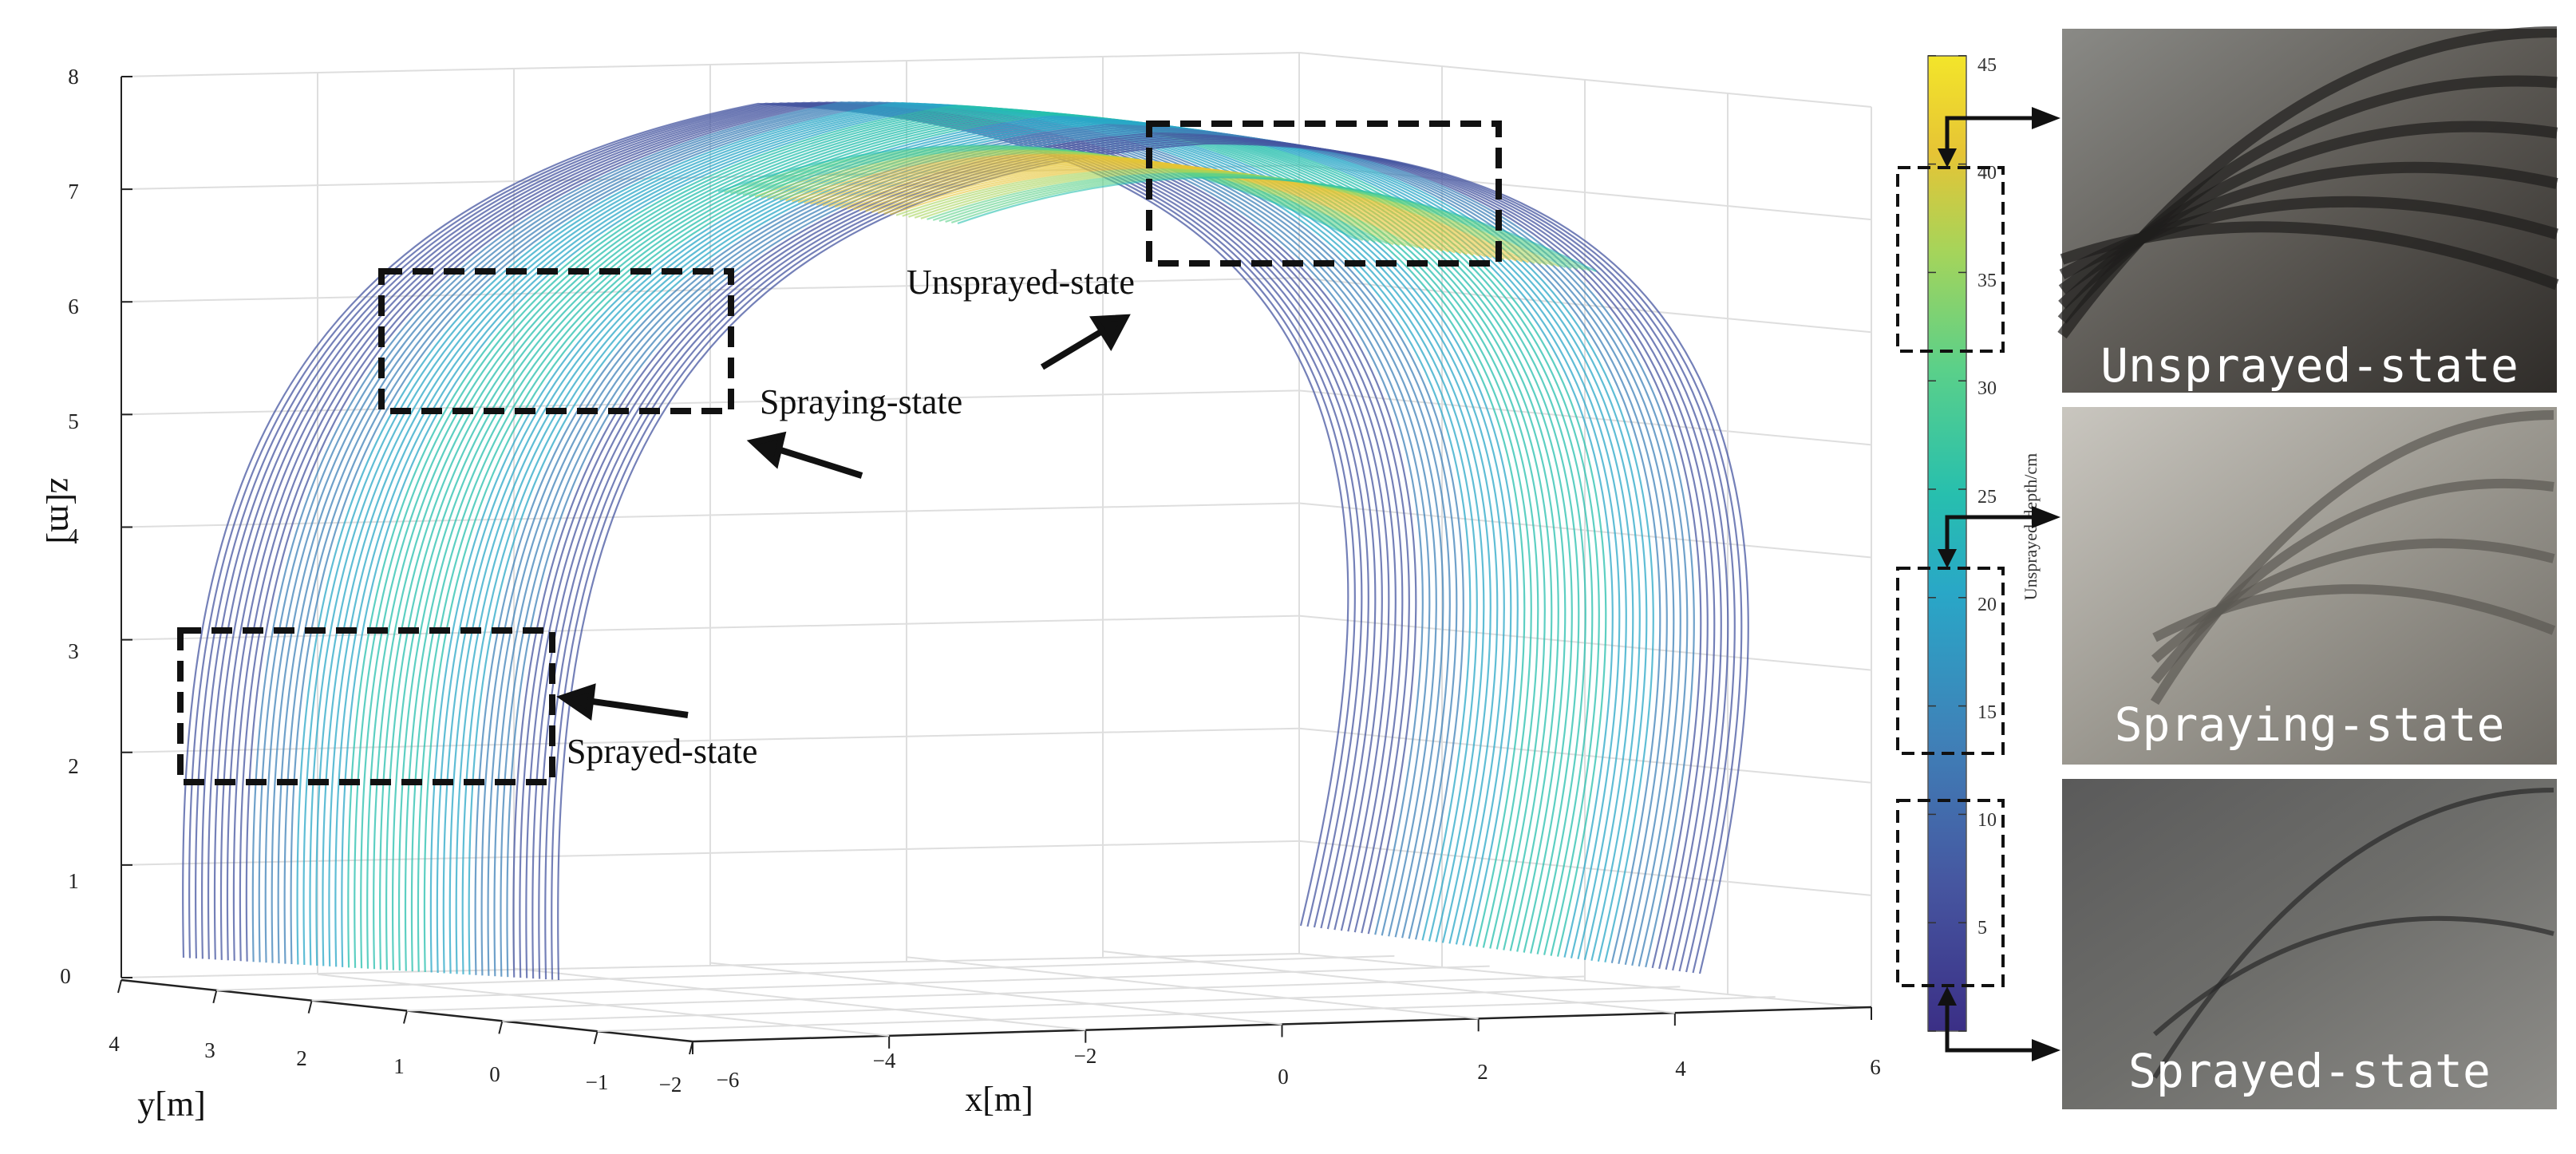 This screenshot has width=2576, height=1154. Describe the element at coordinates (1085, 1056) in the screenshot. I see `x-tick-2: −2` at that location.